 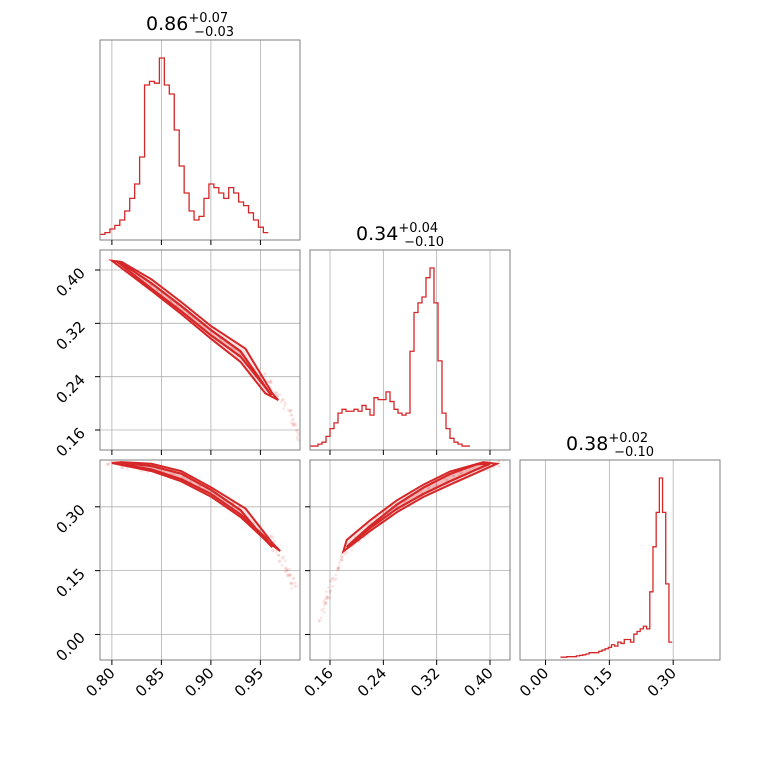 I want to click on x-tick-label-p1: 0.40, so click(x=478, y=682).